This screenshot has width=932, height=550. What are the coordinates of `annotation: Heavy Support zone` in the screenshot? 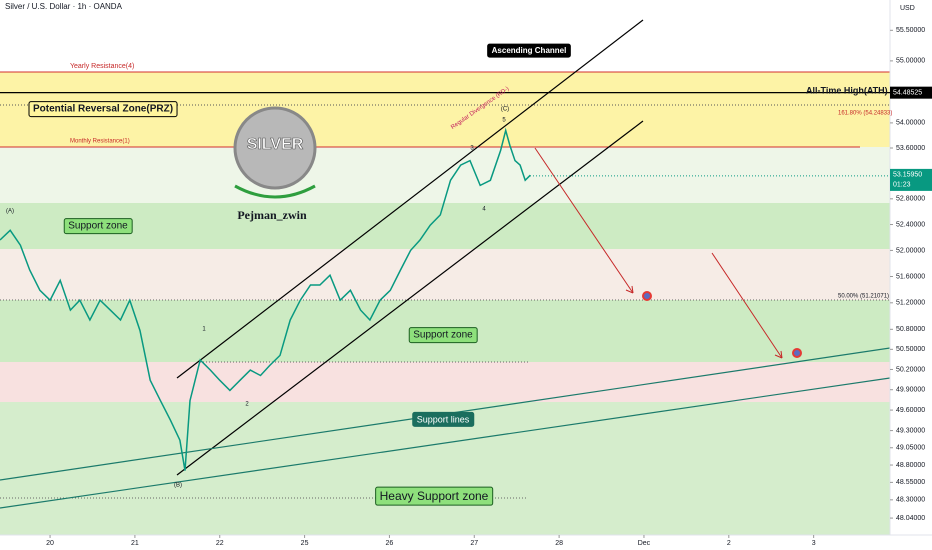 It's located at (434, 496).